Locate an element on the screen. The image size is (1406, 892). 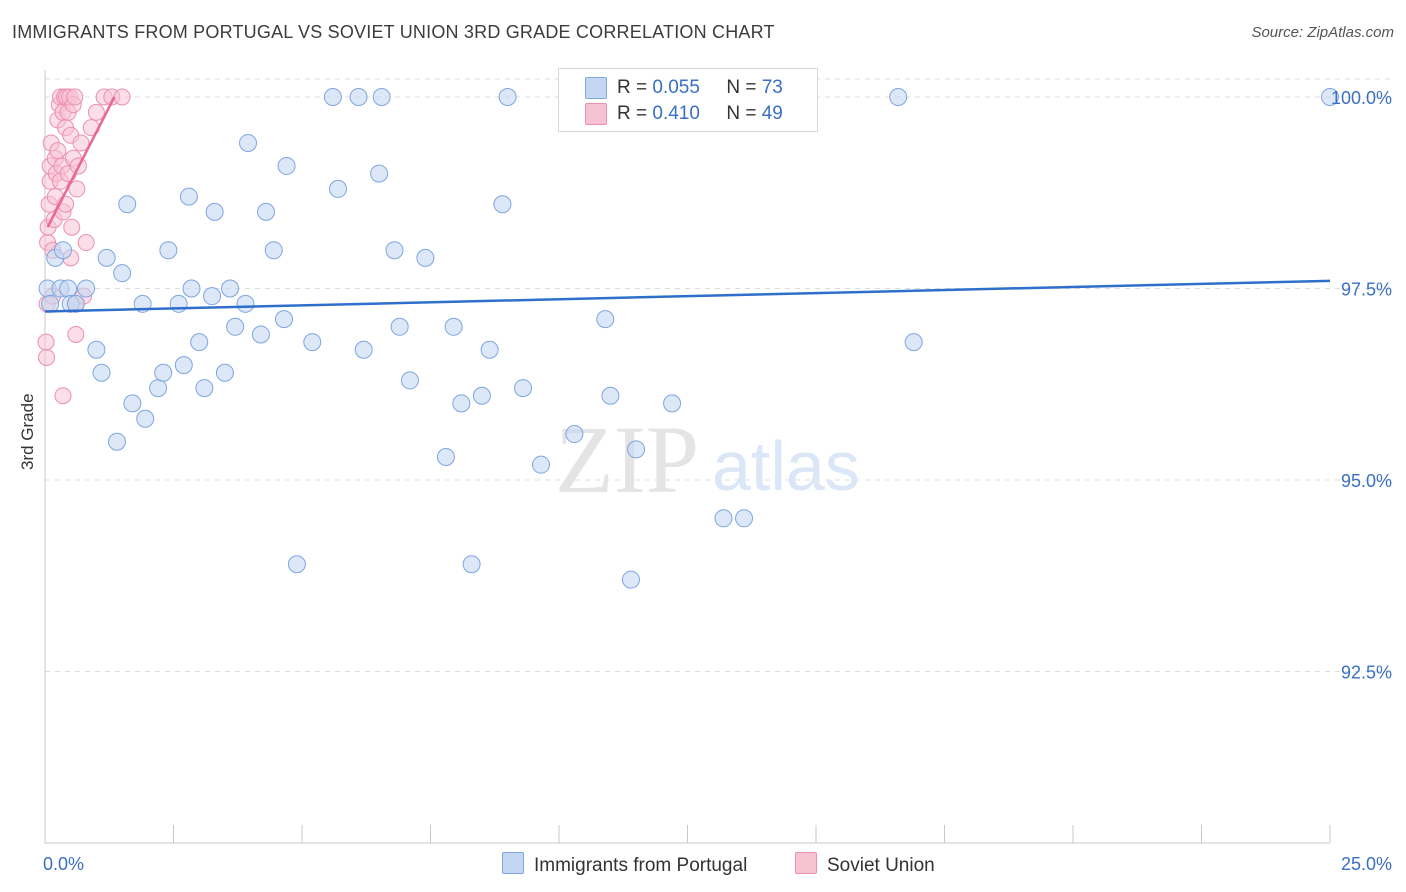
source-credit: Source: ZipAtlas.com is located at coordinates (1322, 32).